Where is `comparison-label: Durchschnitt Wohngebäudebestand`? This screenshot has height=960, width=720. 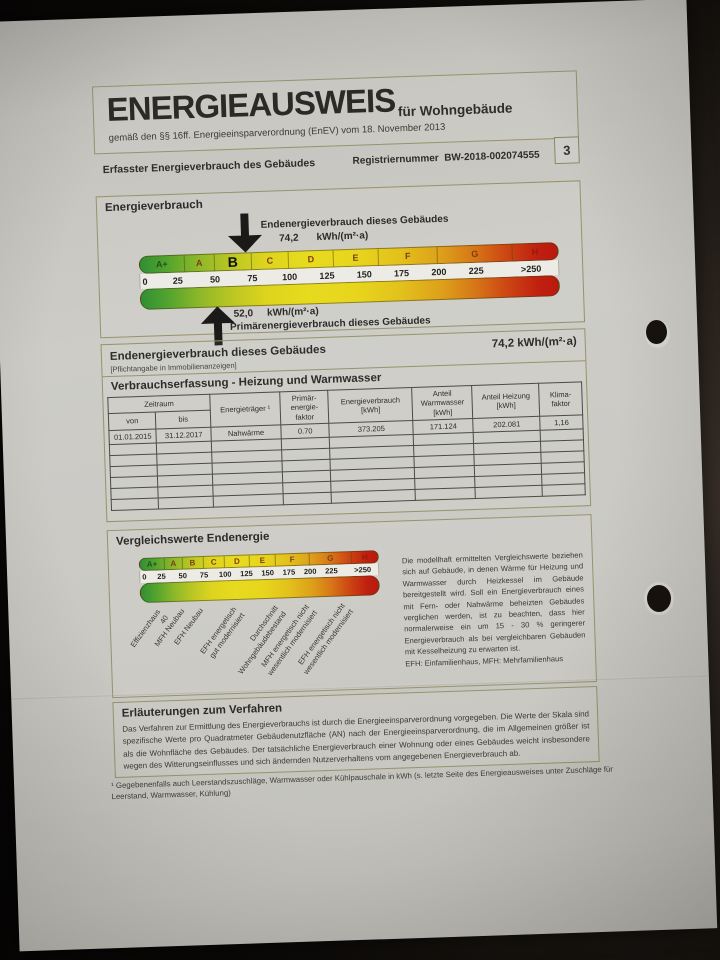 comparison-label: Durchschnitt Wohngebäudebestand is located at coordinates (261, 639).